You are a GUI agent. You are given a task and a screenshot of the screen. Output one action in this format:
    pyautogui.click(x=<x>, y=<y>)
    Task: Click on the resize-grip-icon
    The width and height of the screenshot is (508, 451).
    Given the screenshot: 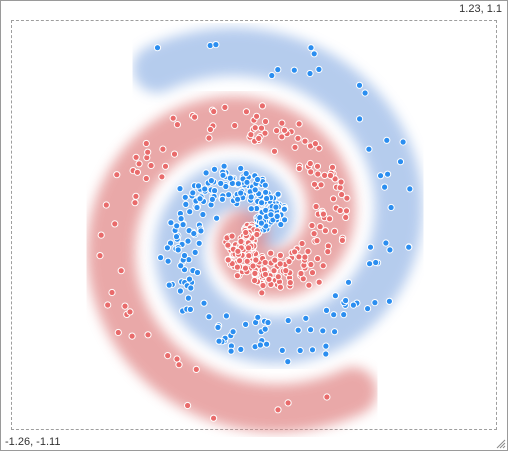 What is the action you would take?
    pyautogui.click(x=500, y=443)
    